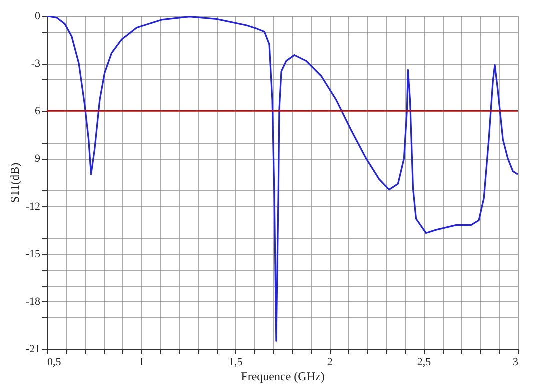 This screenshot has width=533, height=388. What do you see at coordinates (36, 64) in the screenshot?
I see `y-tick-label: -3` at bounding box center [36, 64].